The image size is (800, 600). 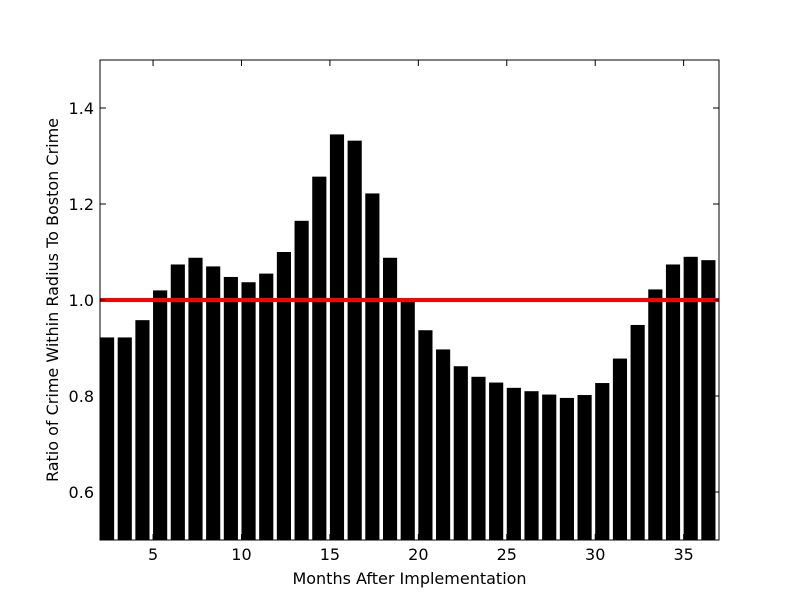 I want to click on x-tick-label: 5, so click(x=153, y=554).